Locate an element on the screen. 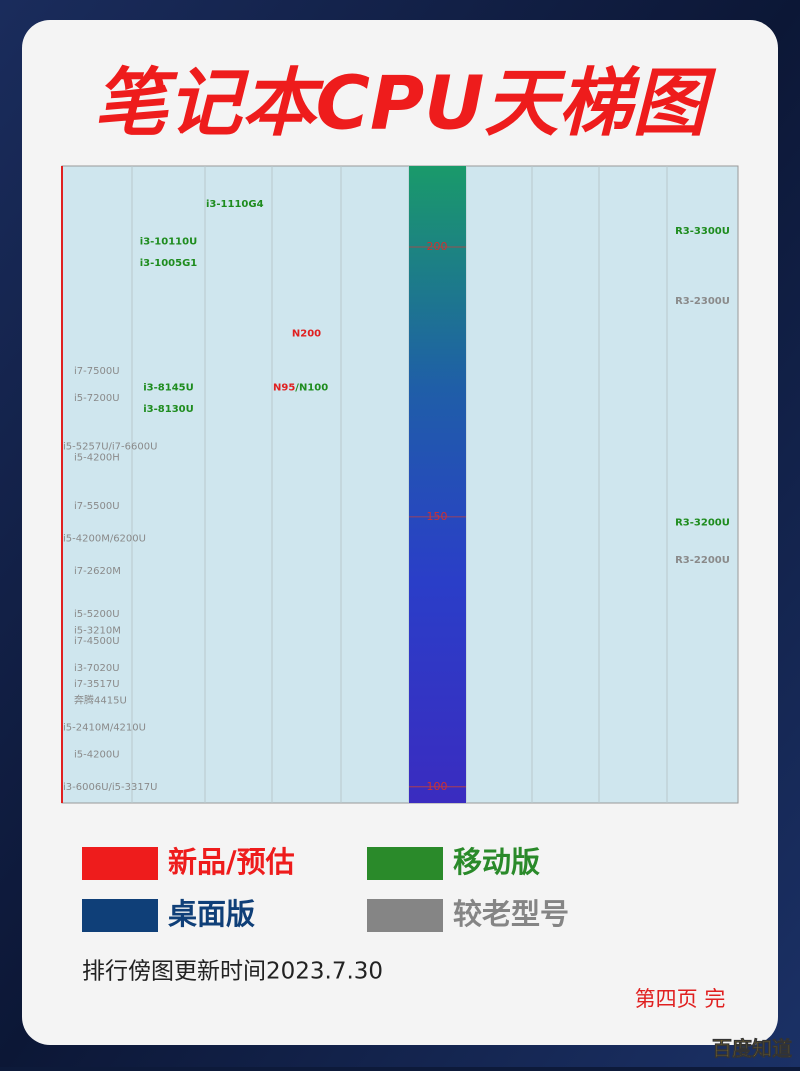 This screenshot has width=800, height=1071. cpu-label: i5-5200U is located at coordinates (97, 614).